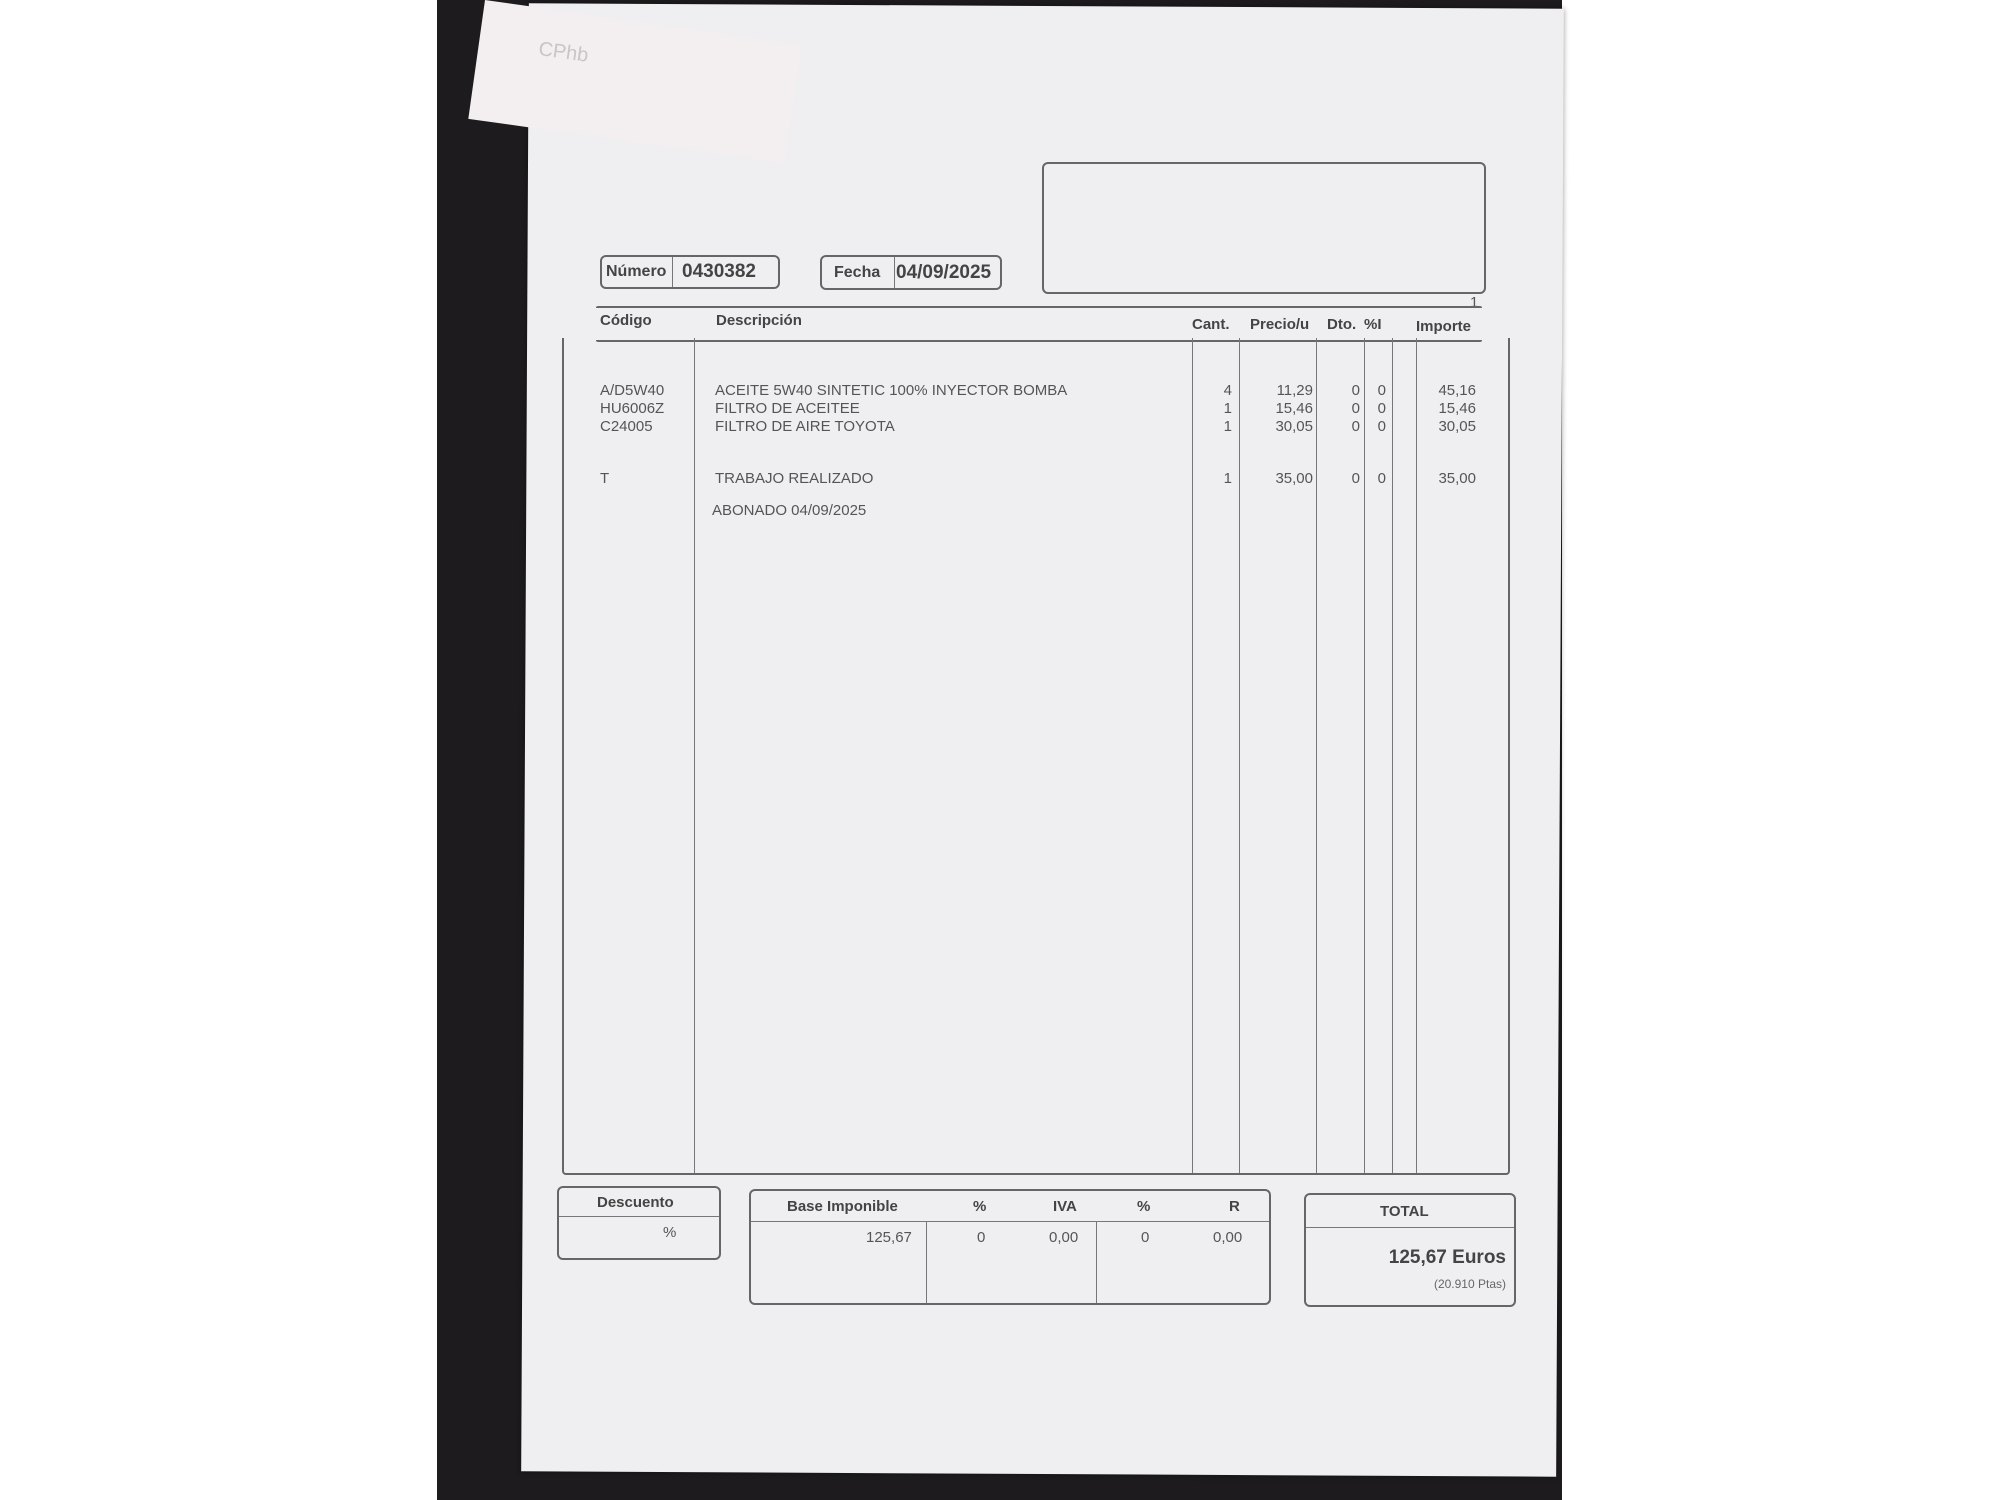 This screenshot has width=2000, height=1500. I want to click on cell-descripcion: TRABAJO REALIZADO, so click(794, 478).